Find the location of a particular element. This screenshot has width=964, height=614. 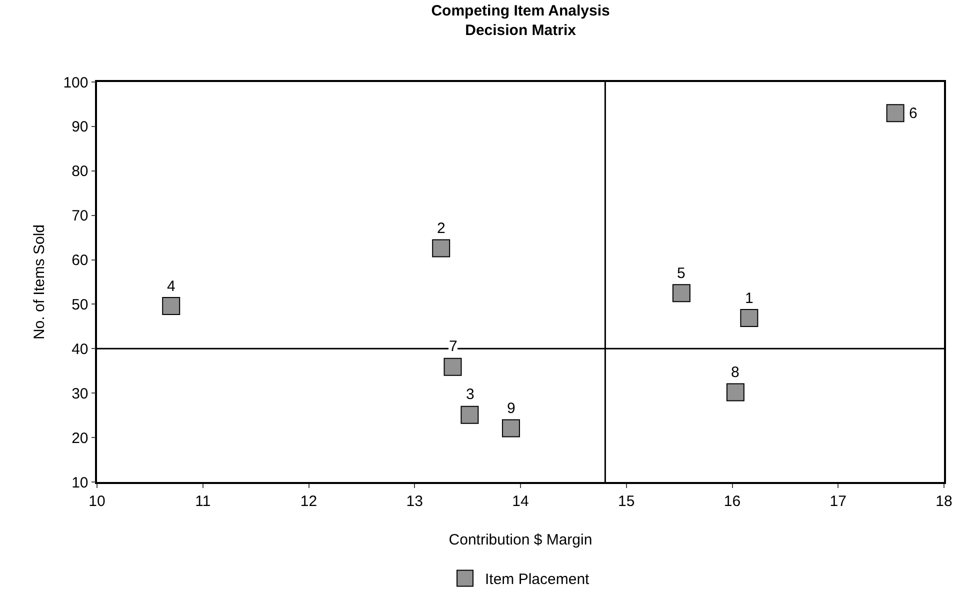

annotation: 4 is located at coordinates (171, 286).